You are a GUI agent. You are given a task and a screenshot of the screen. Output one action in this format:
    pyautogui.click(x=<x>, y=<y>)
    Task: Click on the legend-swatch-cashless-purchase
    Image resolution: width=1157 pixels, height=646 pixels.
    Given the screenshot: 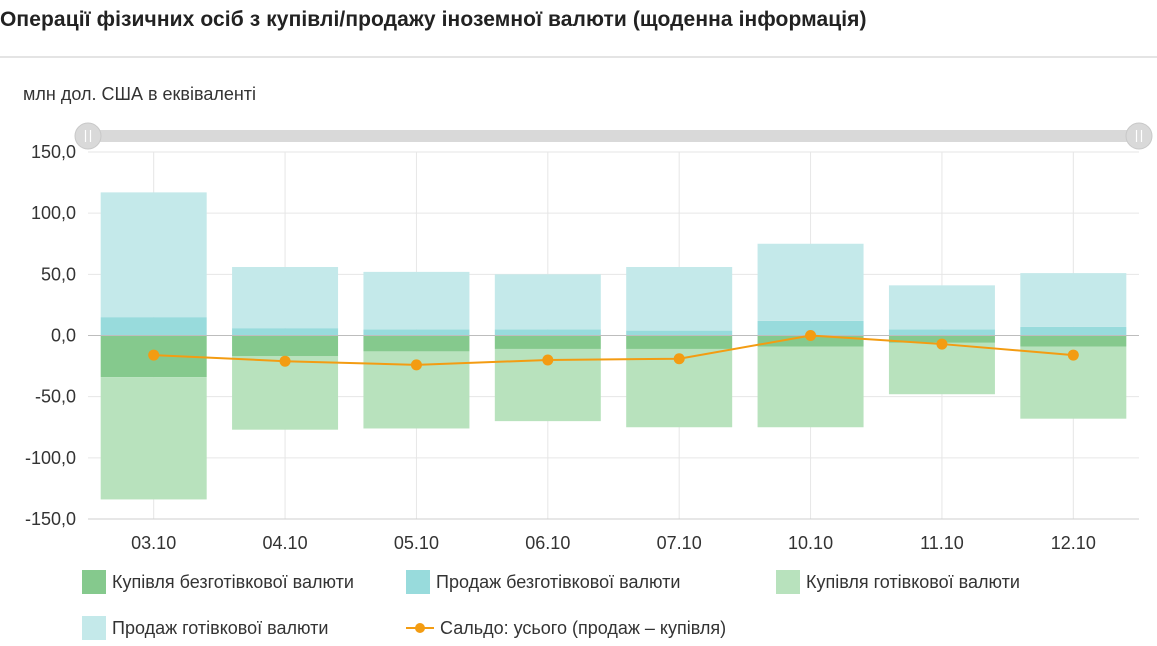 What is the action you would take?
    pyautogui.click(x=94, y=582)
    